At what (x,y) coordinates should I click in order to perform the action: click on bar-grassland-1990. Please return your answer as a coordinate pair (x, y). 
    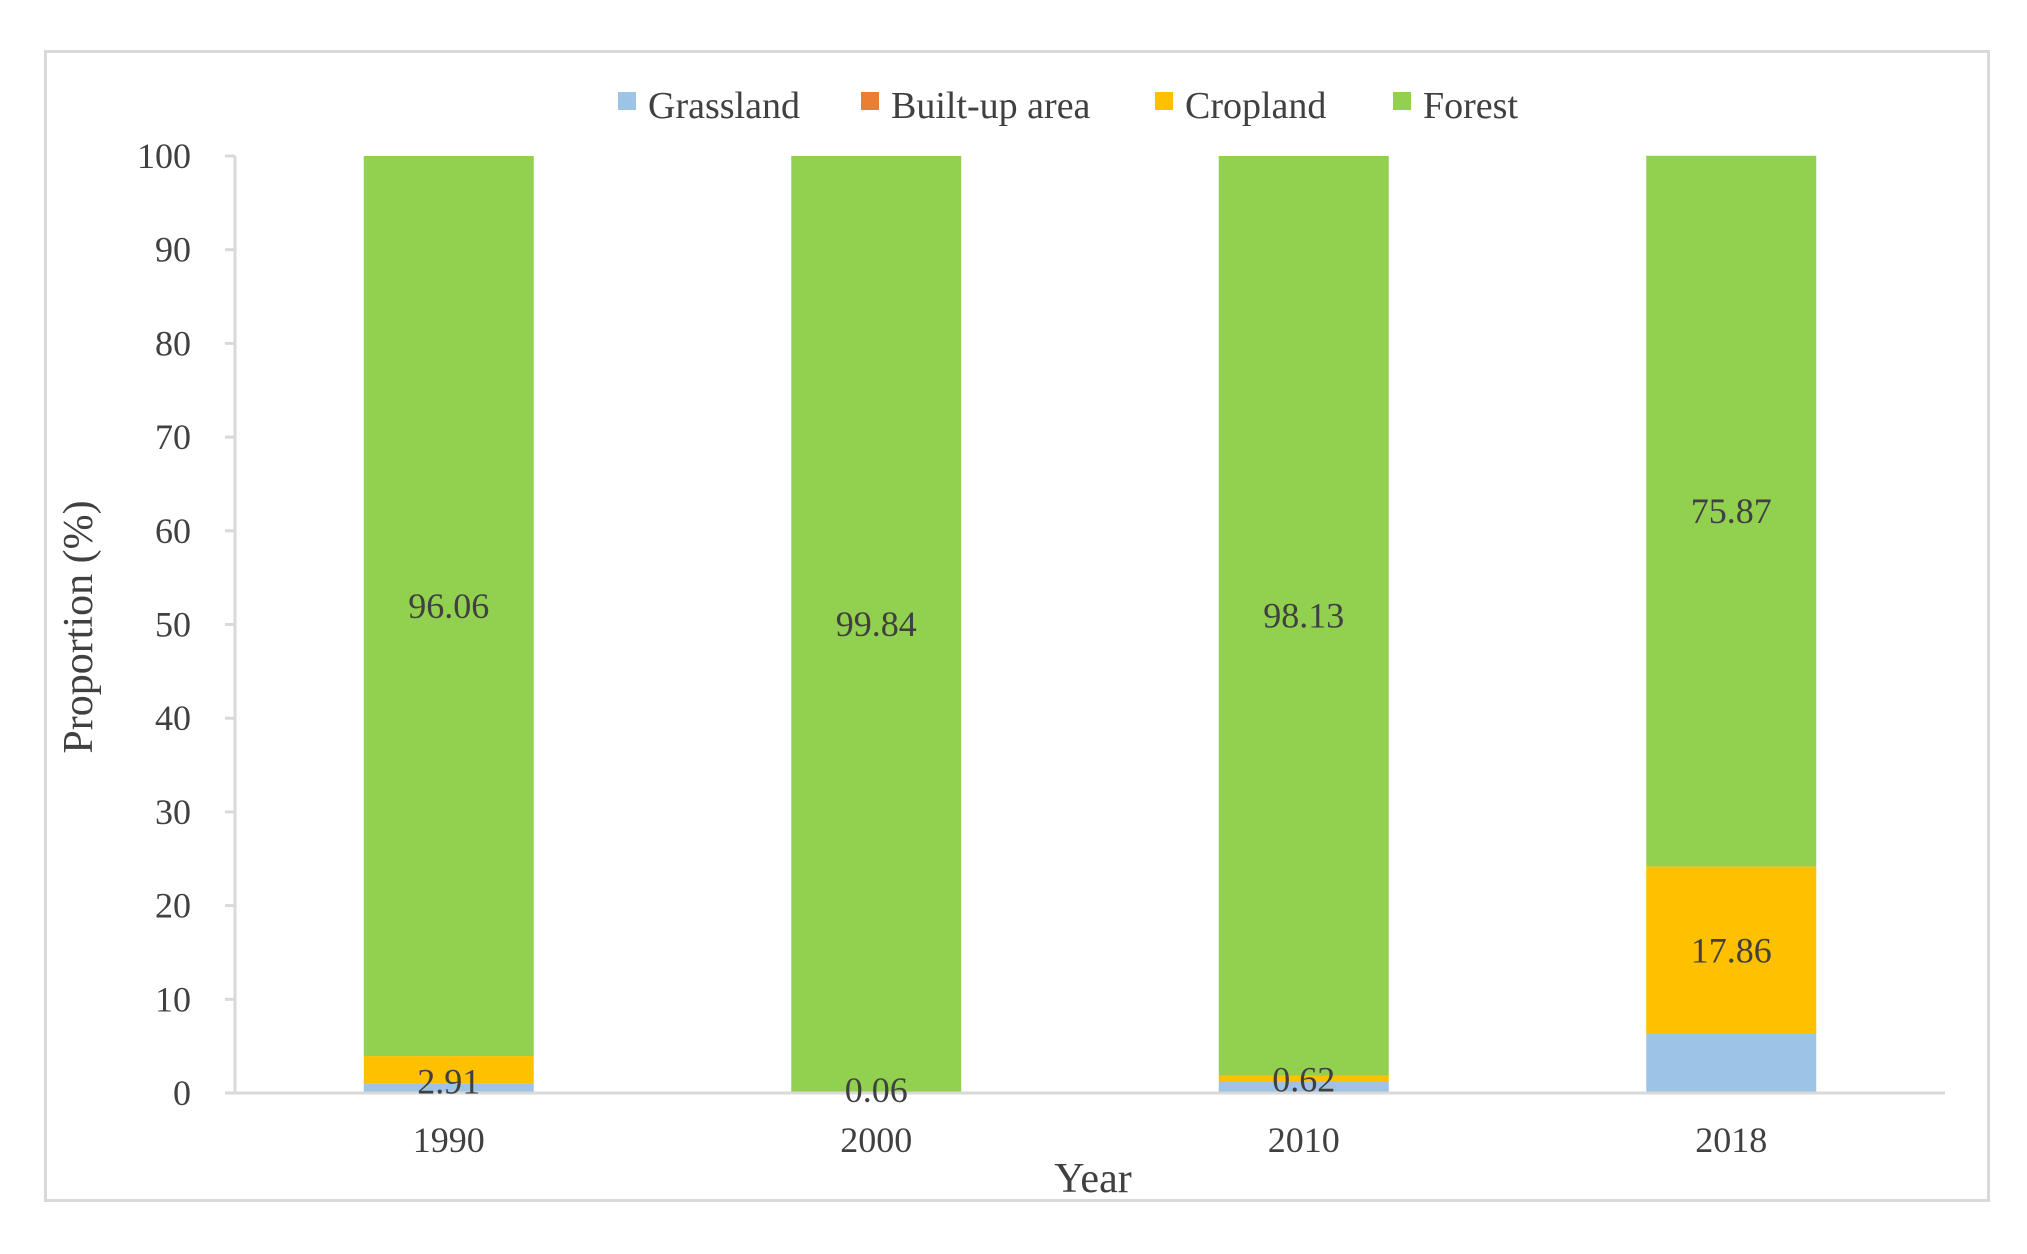
    Looking at the image, I should click on (448, 1088).